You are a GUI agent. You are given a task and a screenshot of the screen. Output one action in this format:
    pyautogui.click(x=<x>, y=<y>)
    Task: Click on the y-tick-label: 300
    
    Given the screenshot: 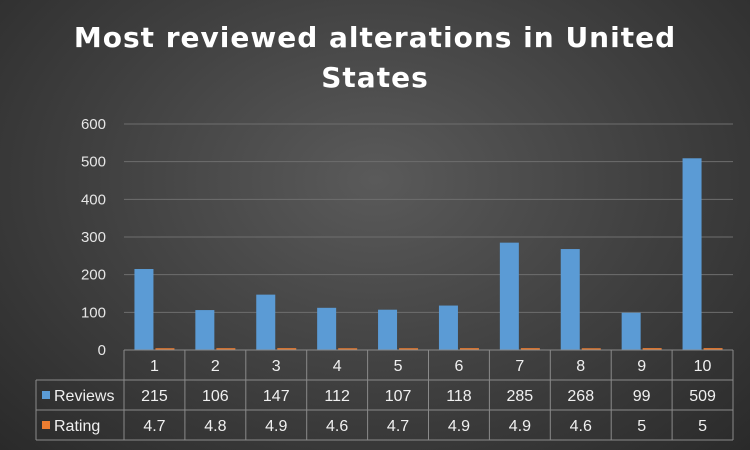 What is the action you would take?
    pyautogui.click(x=93, y=237)
    